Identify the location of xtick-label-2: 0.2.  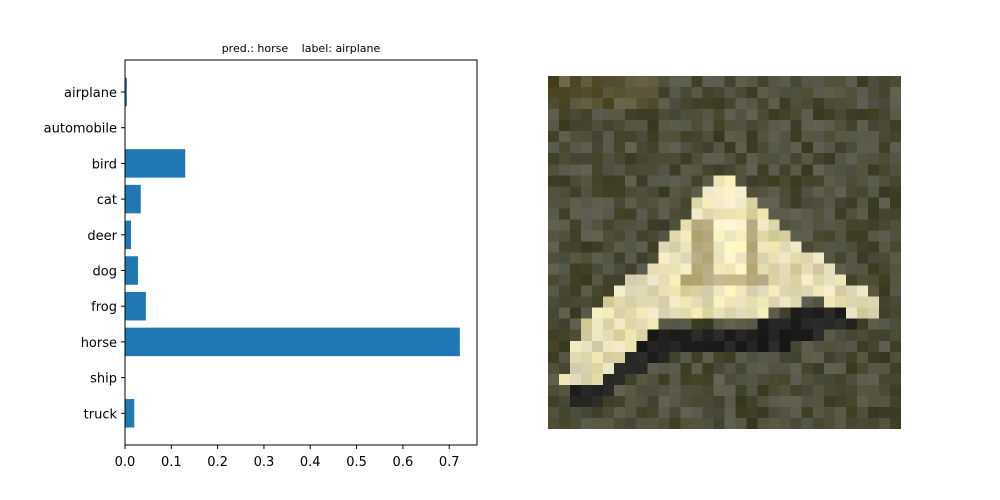
(217, 462).